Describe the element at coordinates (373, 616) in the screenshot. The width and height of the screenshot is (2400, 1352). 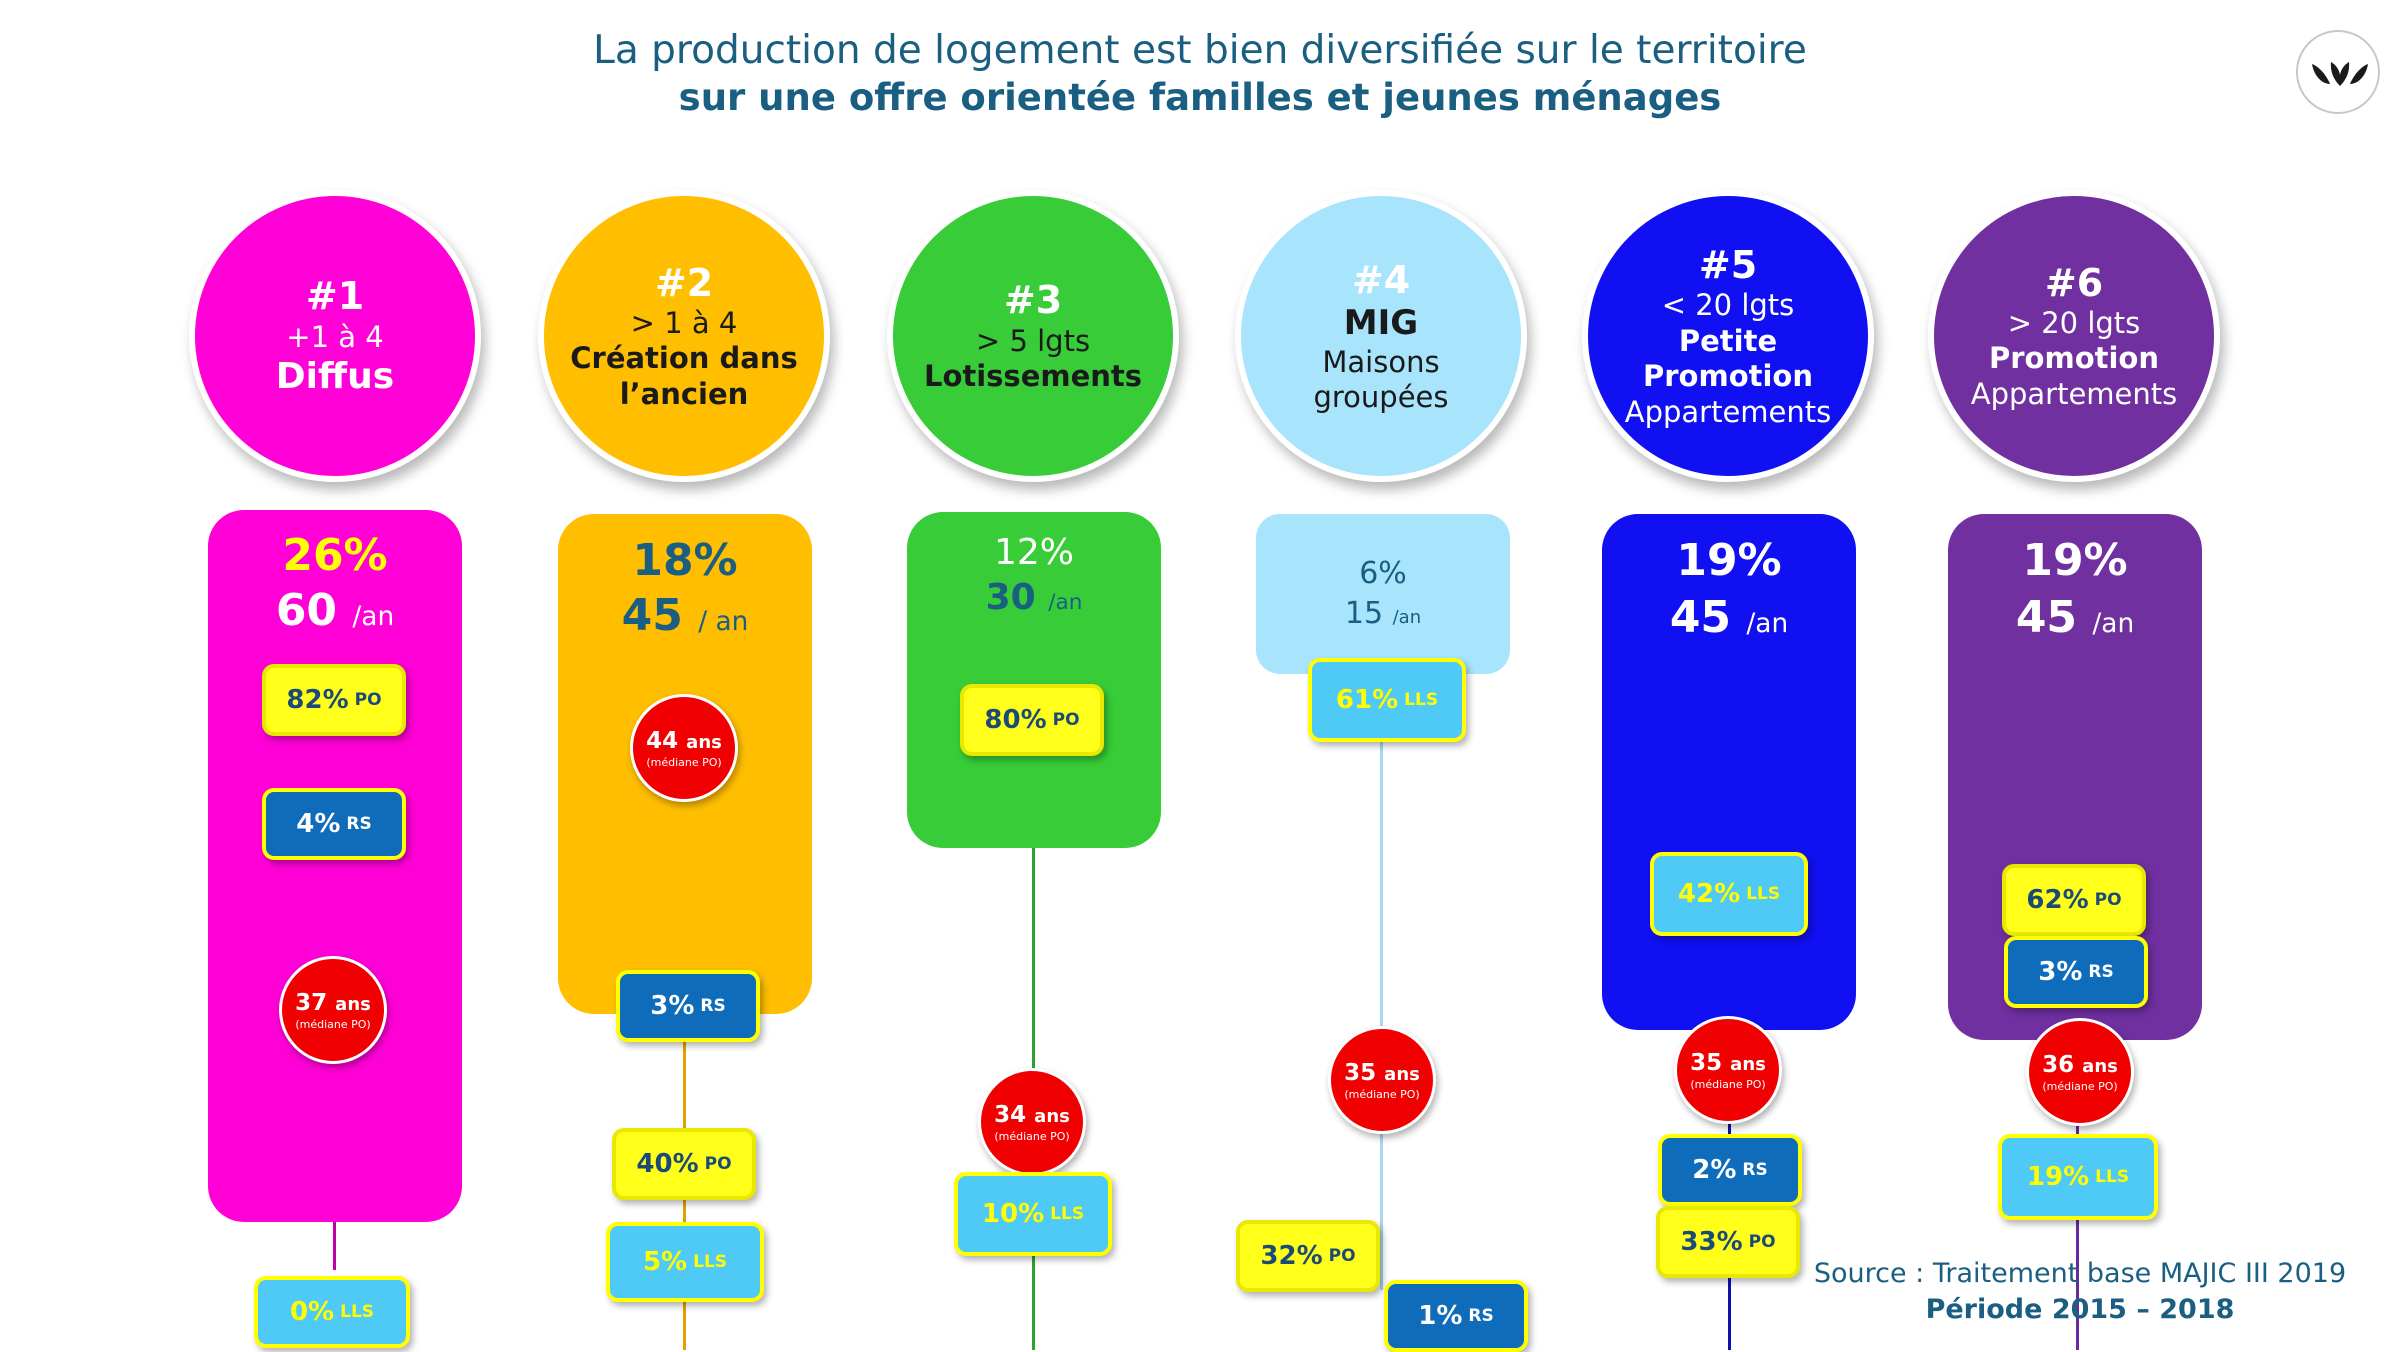
I see `column-1-yearly-unit: /an` at that location.